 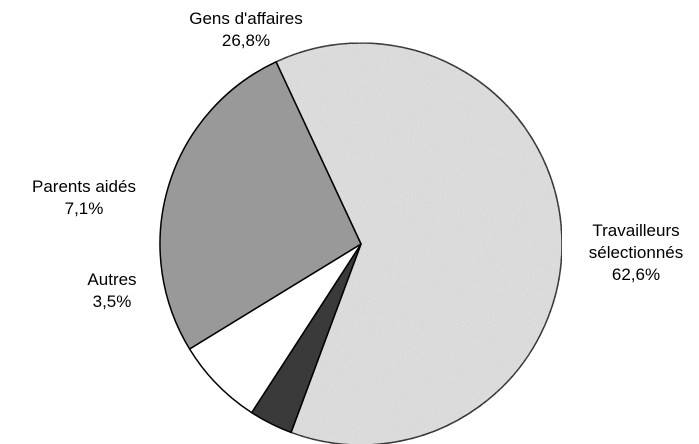 What do you see at coordinates (84, 186) in the screenshot?
I see `slice-name-label: Parents aidés` at bounding box center [84, 186].